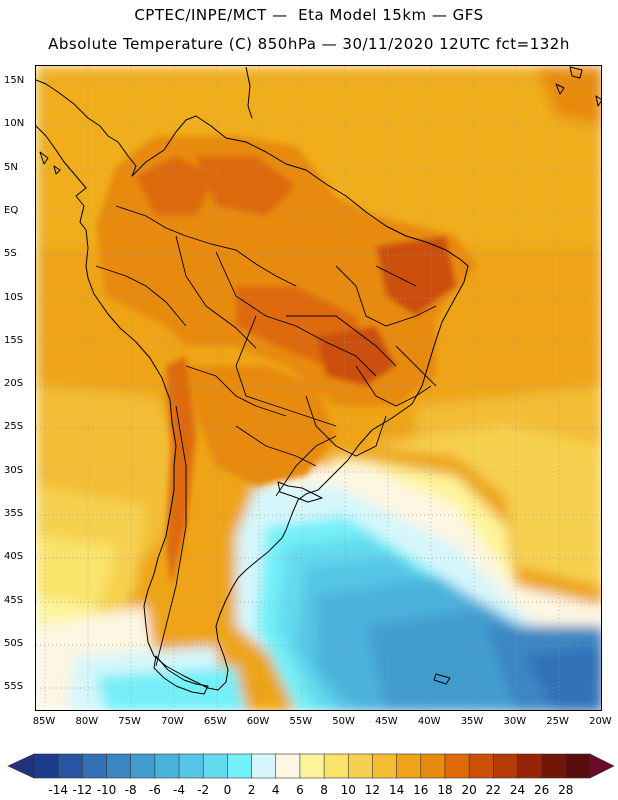 The height and width of the screenshot is (800, 618). Describe the element at coordinates (348, 790) in the screenshot. I see `colorbar-tick-label: 10` at that location.